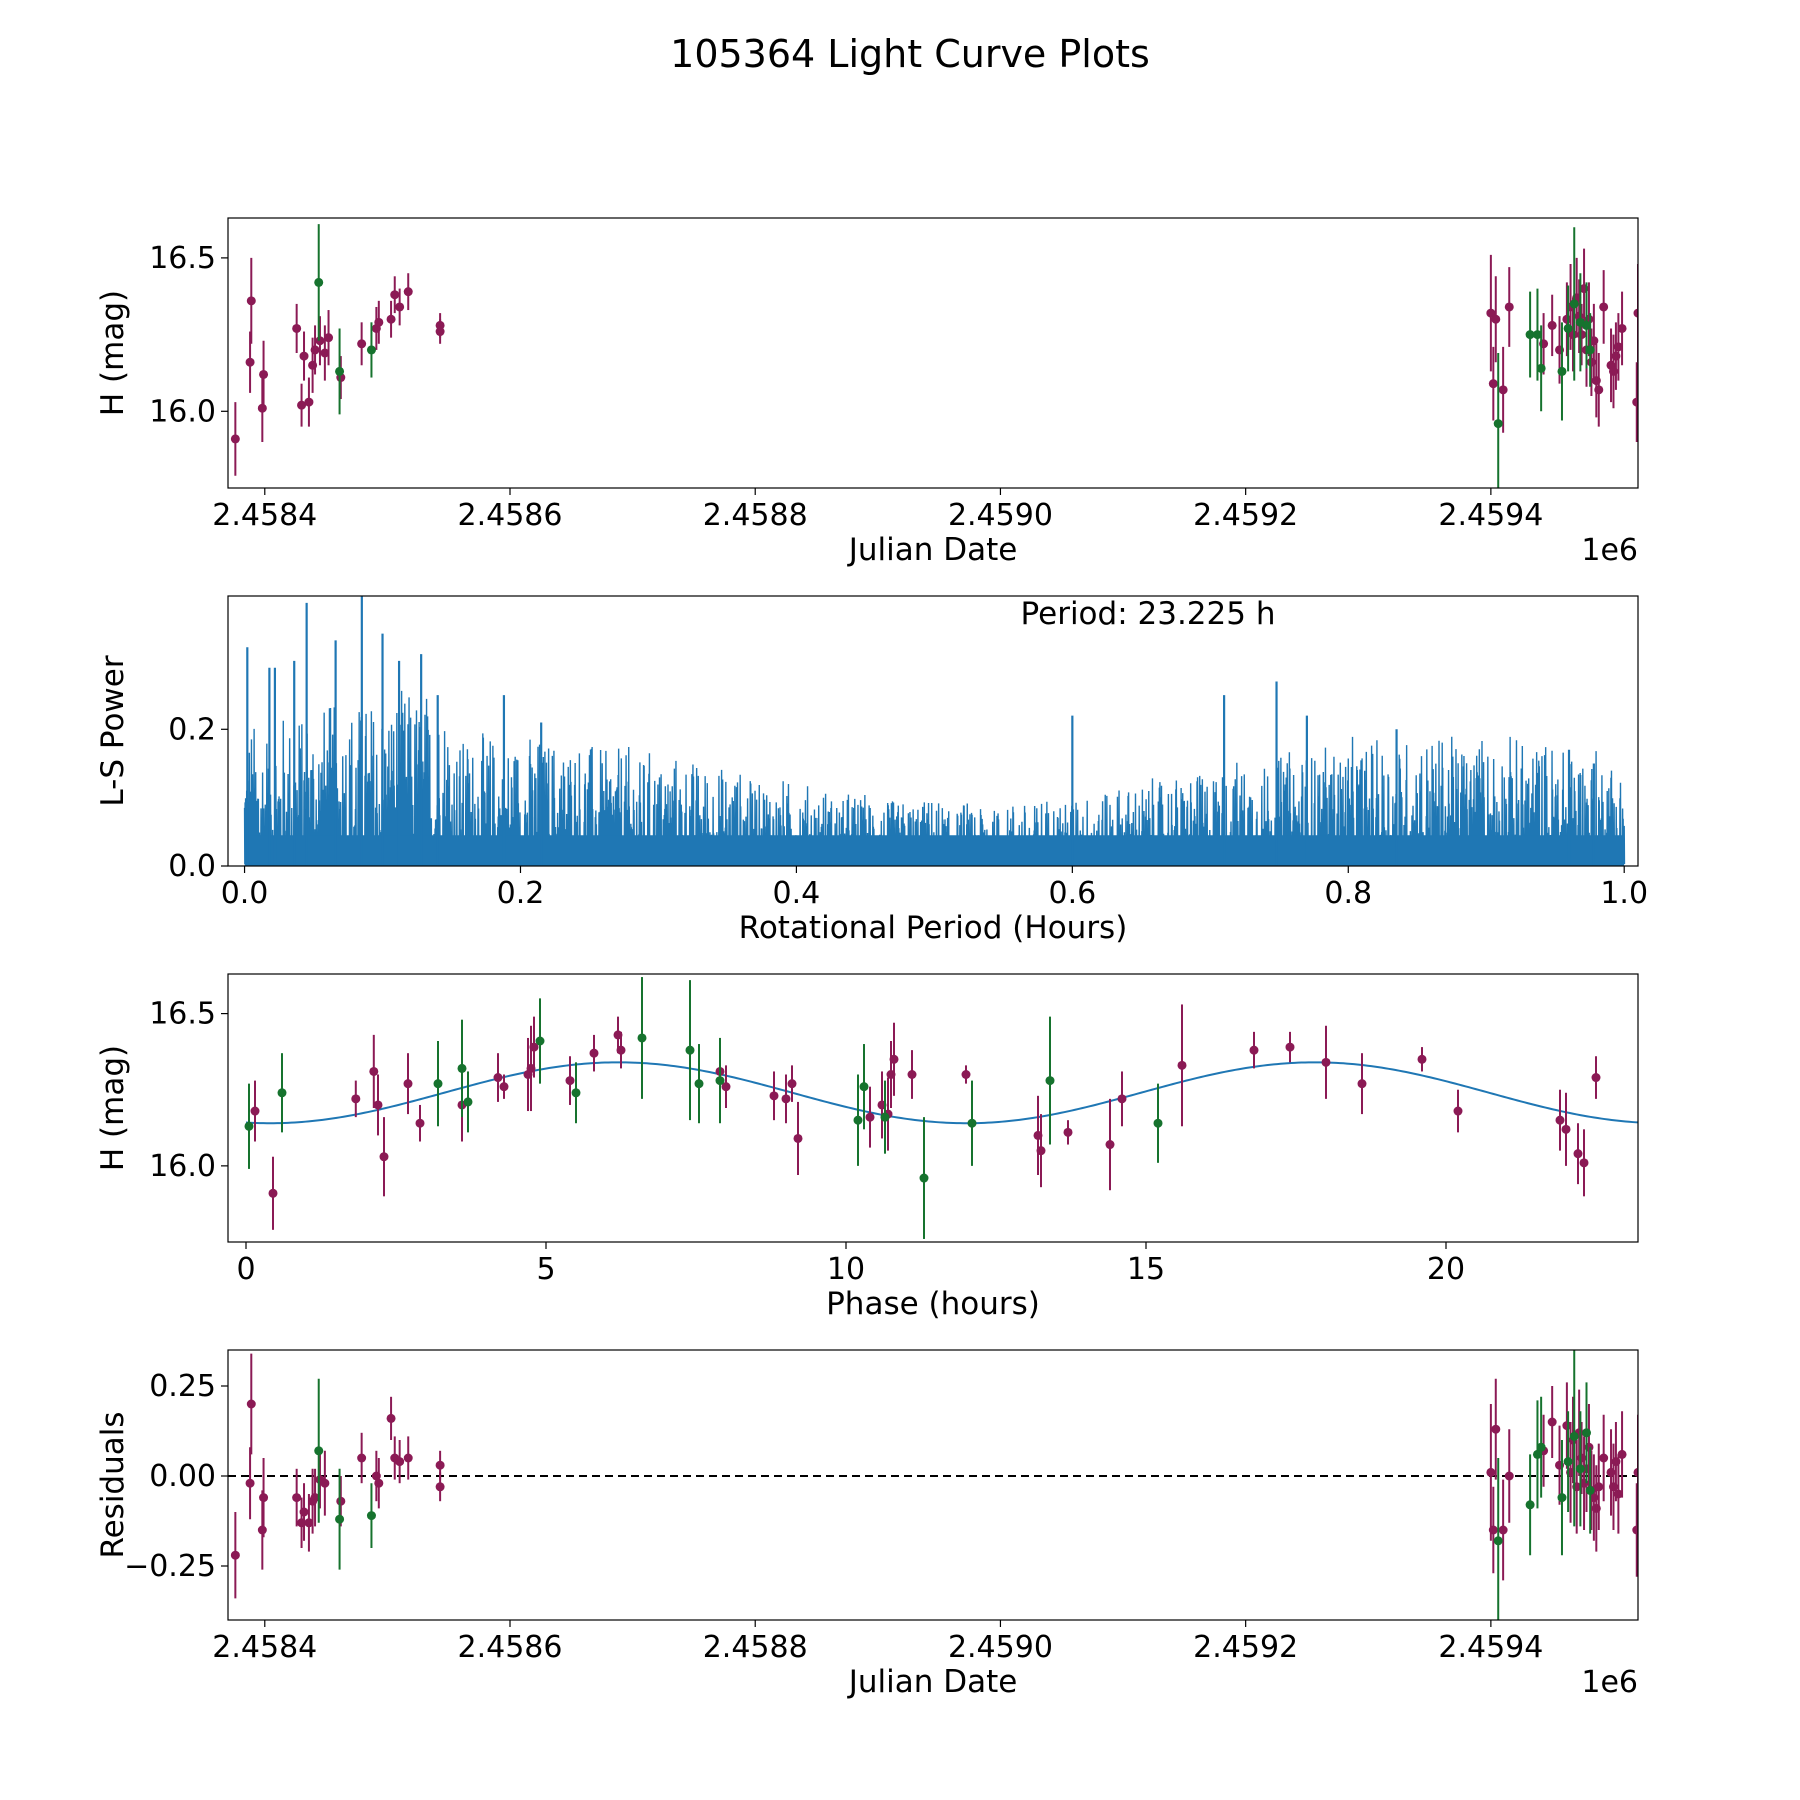 This screenshot has width=1800, height=1800. Describe the element at coordinates (245, 893) in the screenshot. I see `x-tick-label: 0.0` at that location.